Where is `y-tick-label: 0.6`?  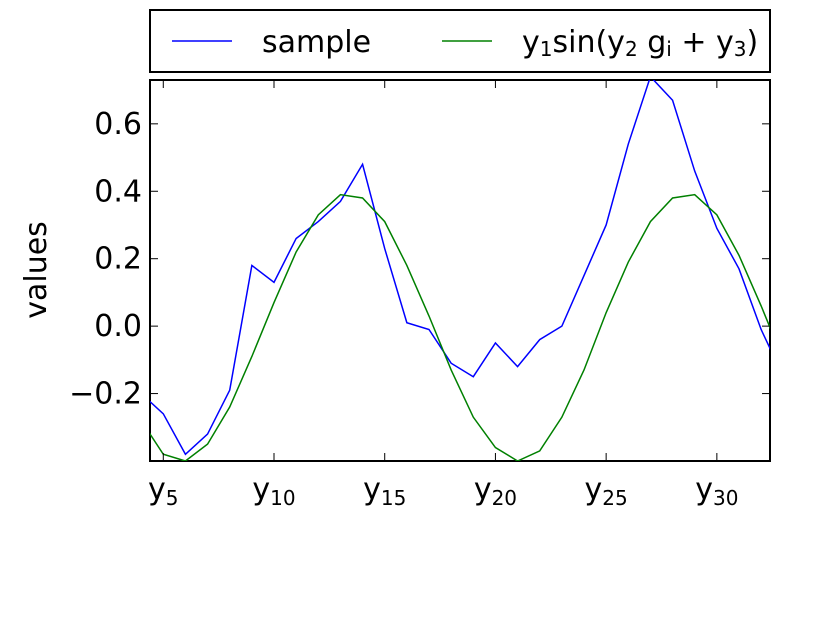 y-tick-label: 0.6 is located at coordinates (118, 124).